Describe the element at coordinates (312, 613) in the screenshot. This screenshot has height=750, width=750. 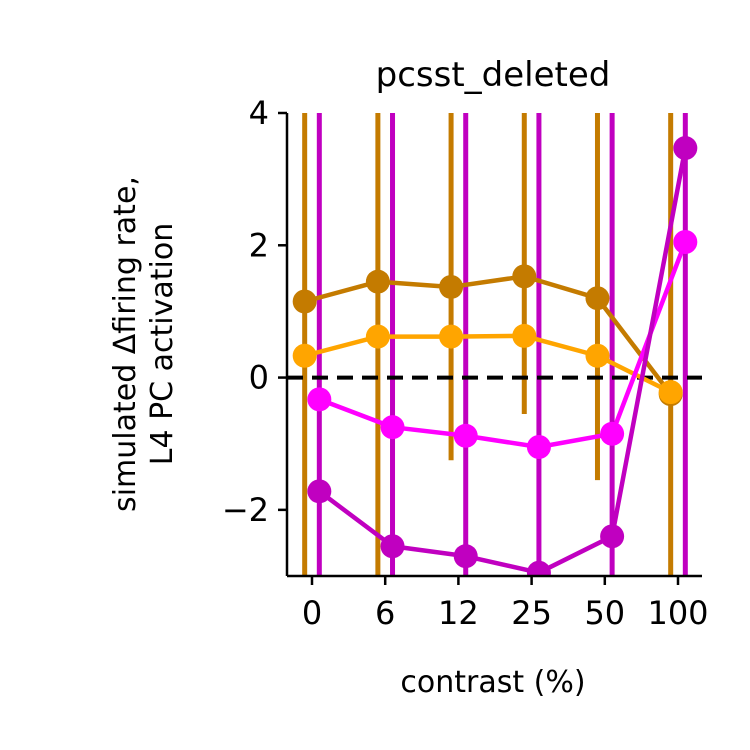
I see `x-tick-label: 0` at that location.